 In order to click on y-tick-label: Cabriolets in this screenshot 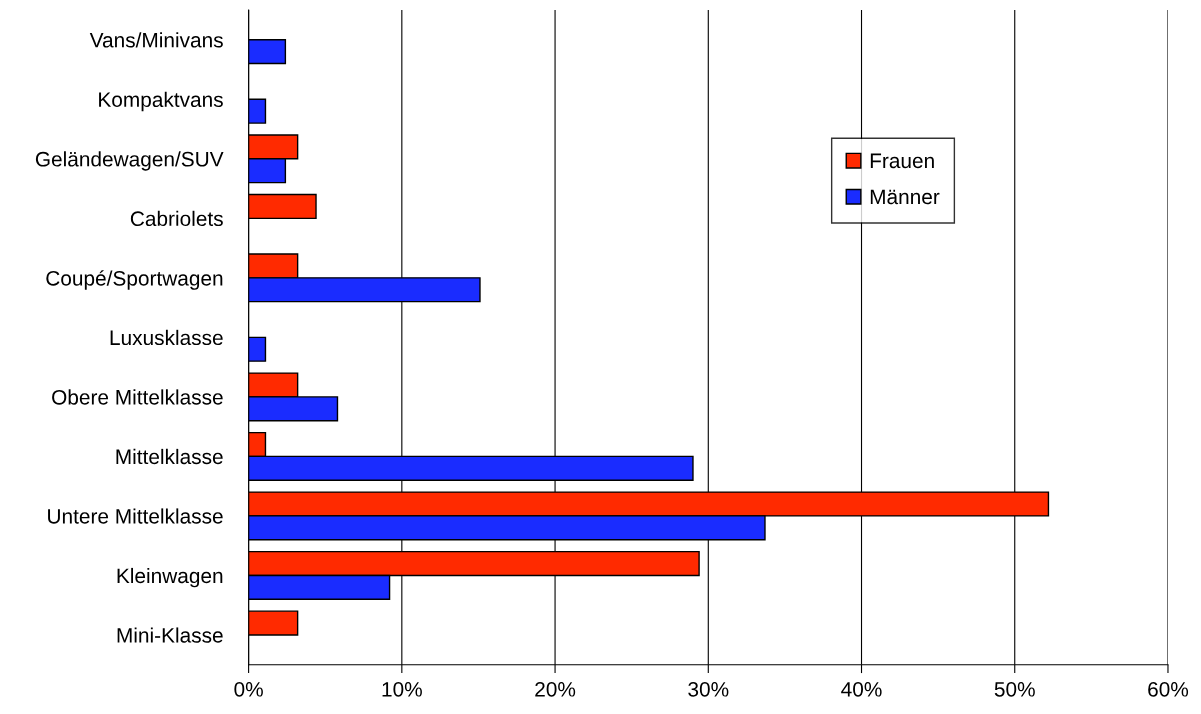, I will do `click(176, 218)`.